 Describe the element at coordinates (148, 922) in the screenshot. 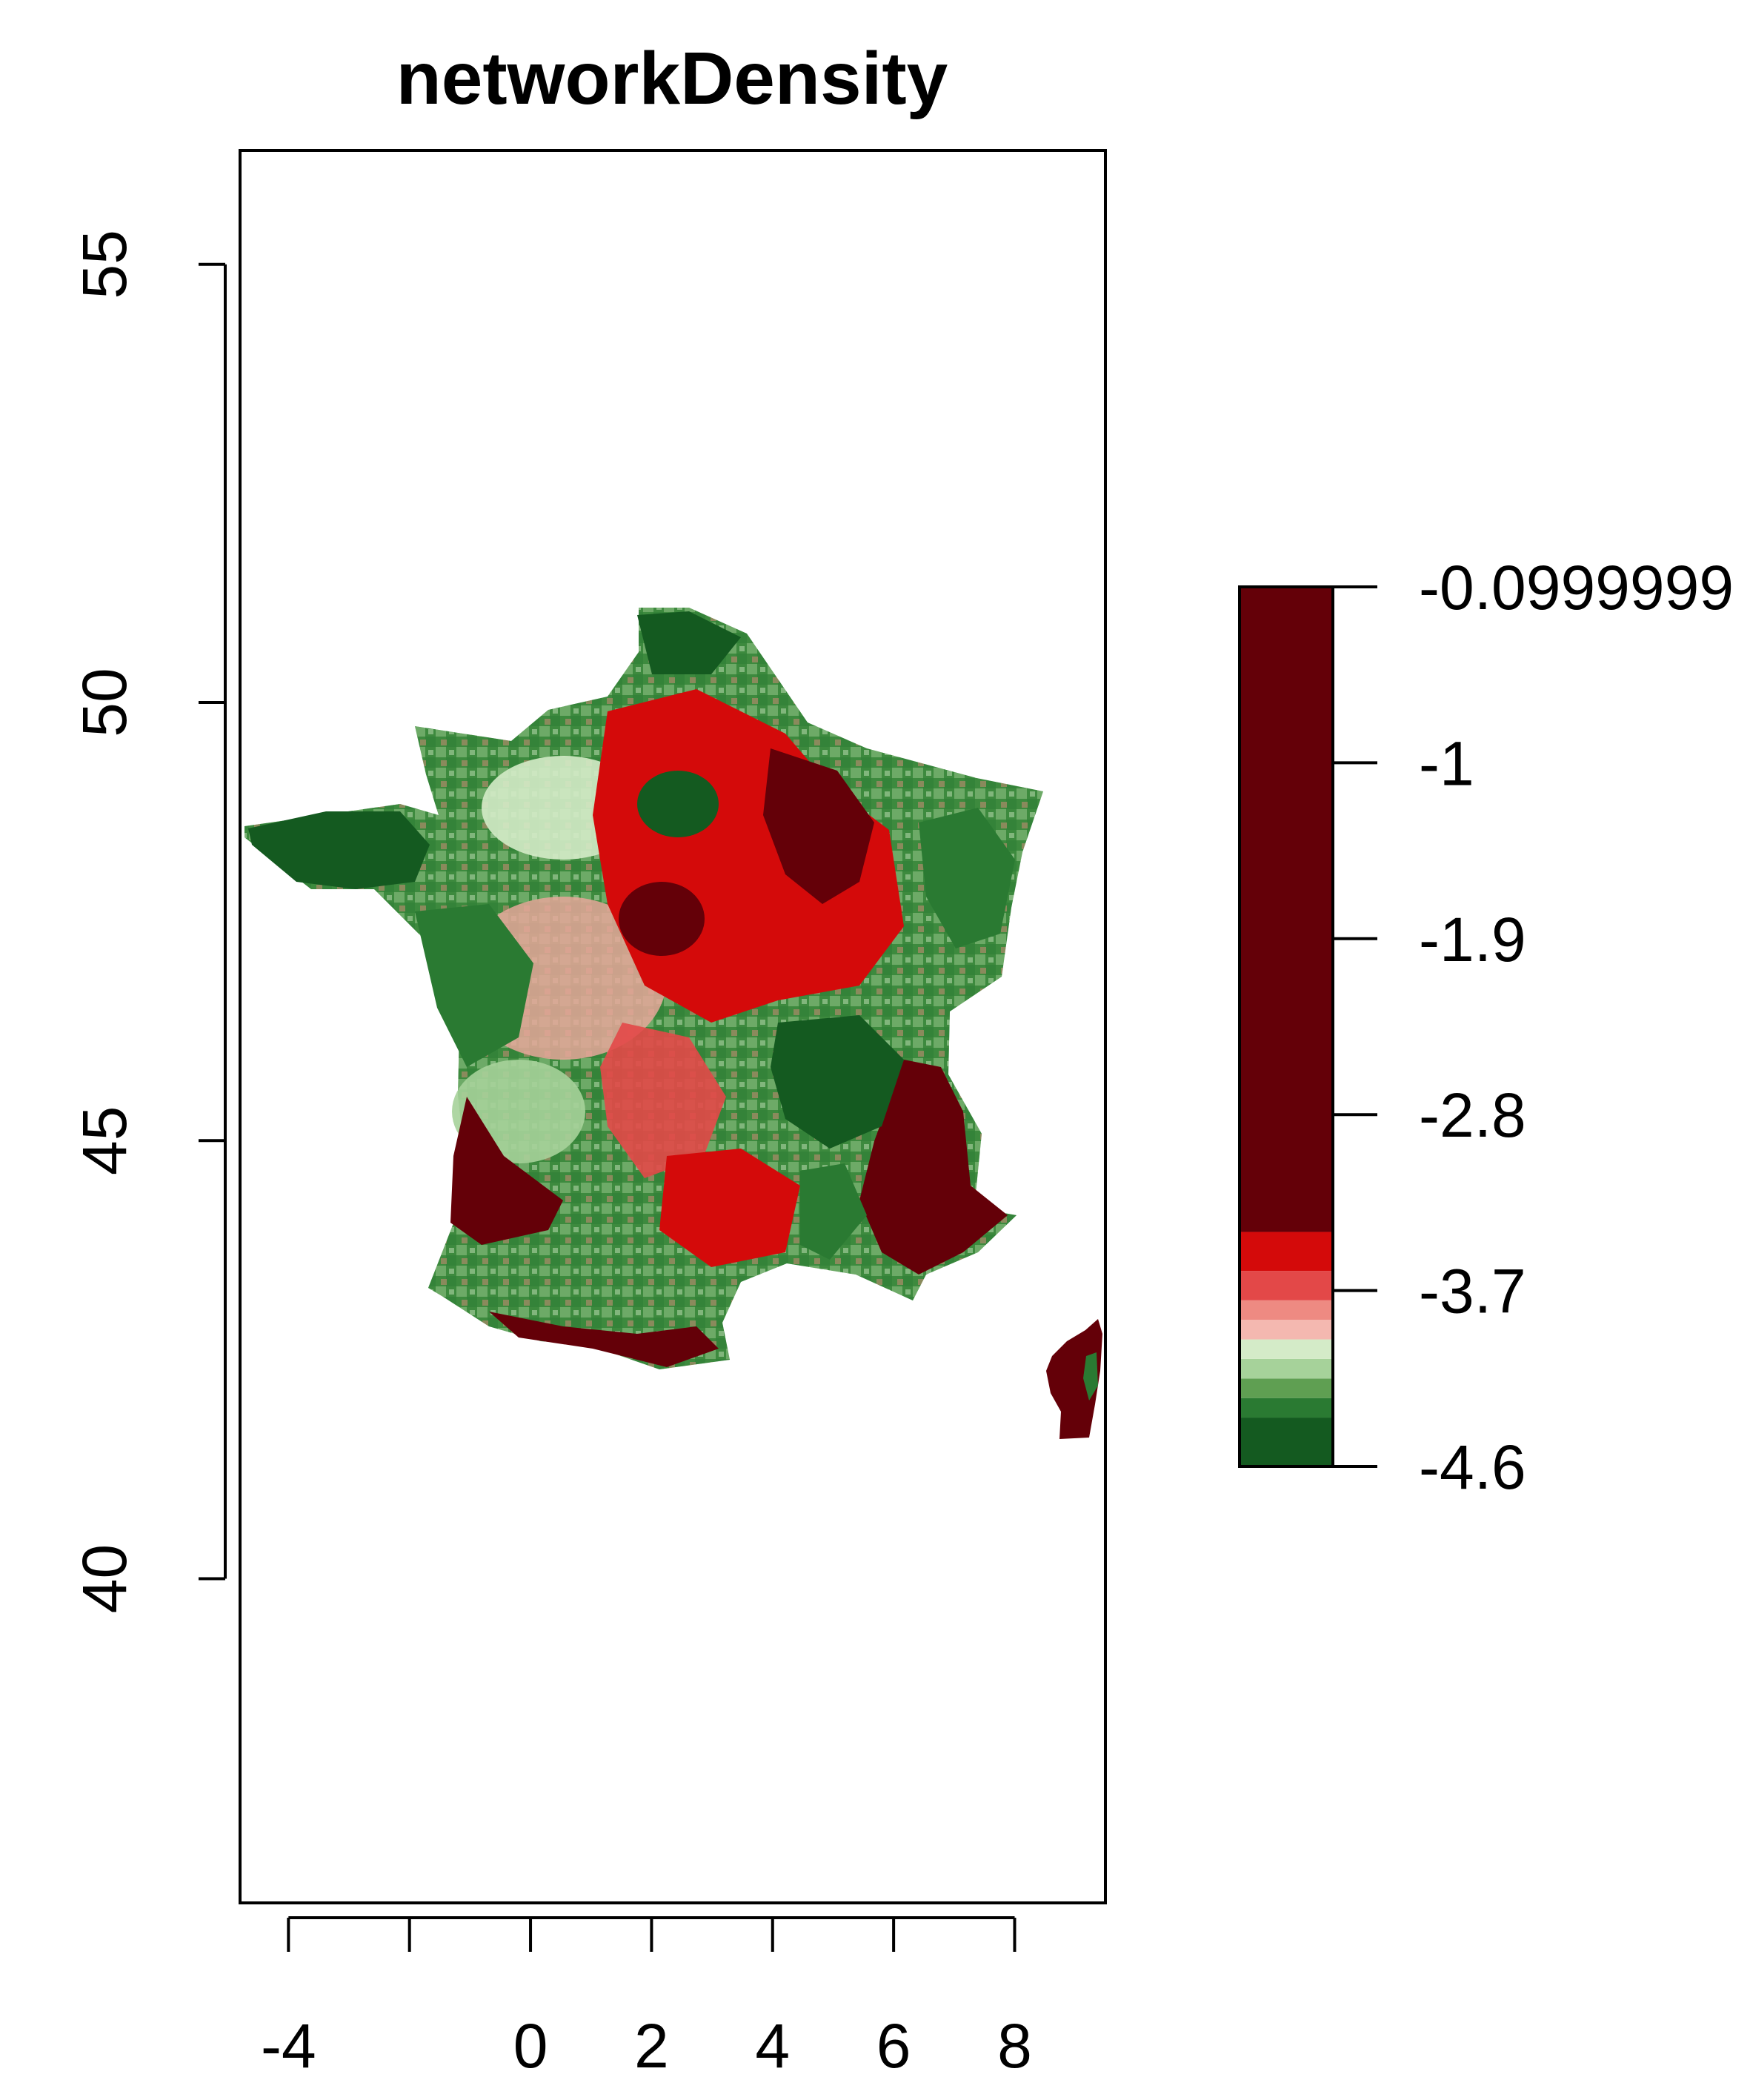

I see `y-axis: 40 45 50 55` at that location.